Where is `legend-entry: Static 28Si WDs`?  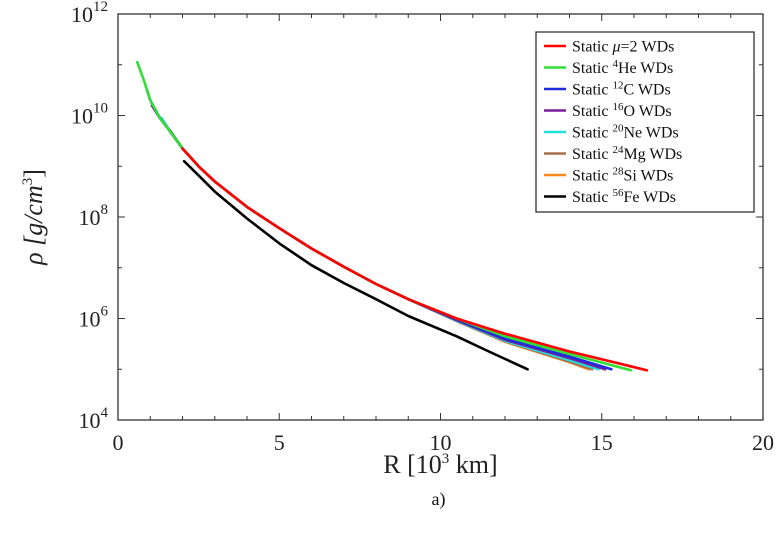
legend-entry: Static 28Si WDs is located at coordinates (622, 175).